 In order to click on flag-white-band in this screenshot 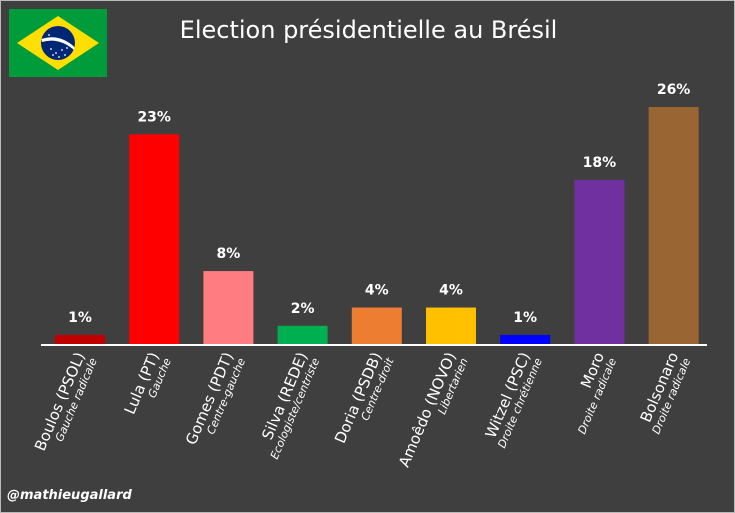, I will do `click(58, 43)`.